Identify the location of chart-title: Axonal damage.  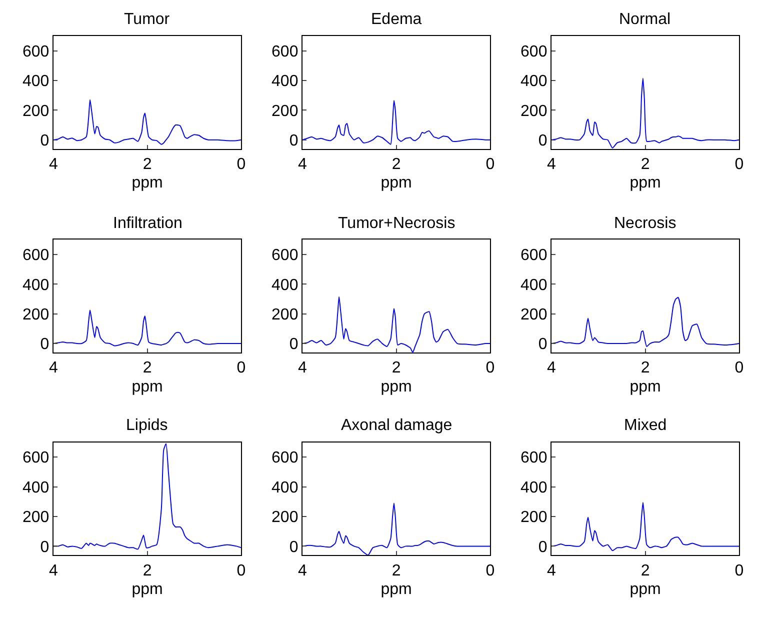
(396, 425).